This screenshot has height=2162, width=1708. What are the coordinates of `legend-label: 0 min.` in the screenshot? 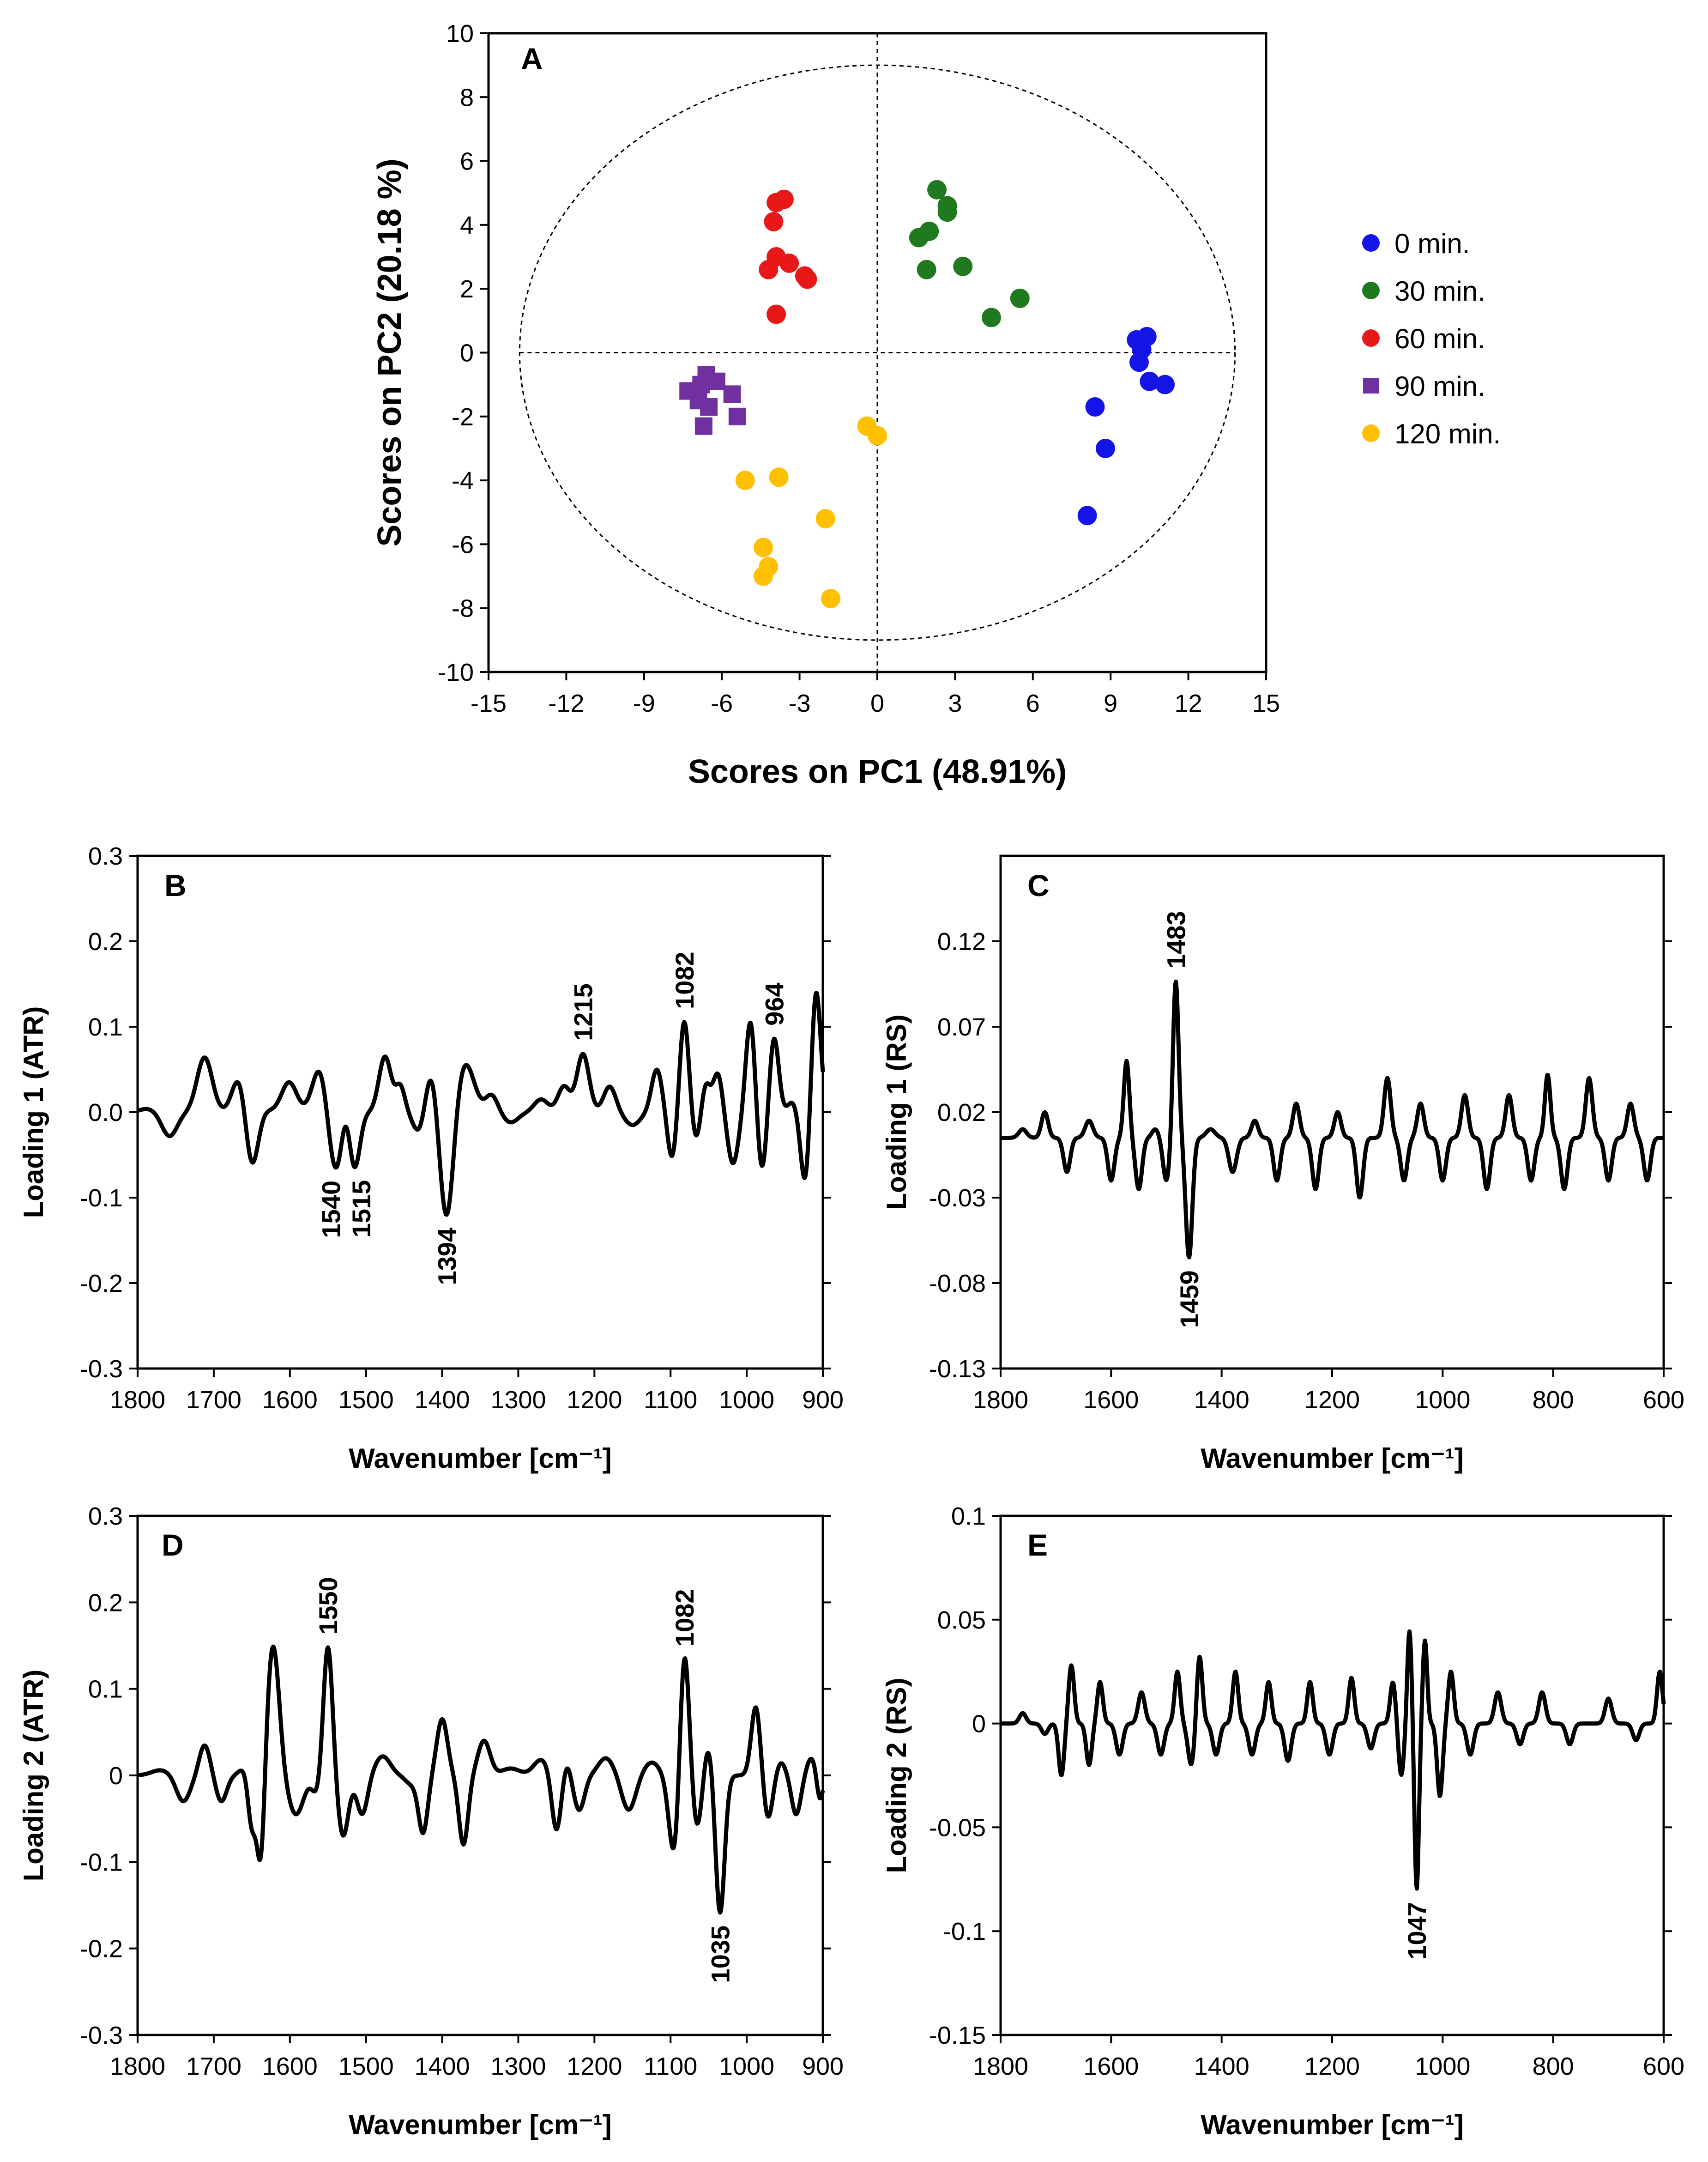 It's located at (1432, 243).